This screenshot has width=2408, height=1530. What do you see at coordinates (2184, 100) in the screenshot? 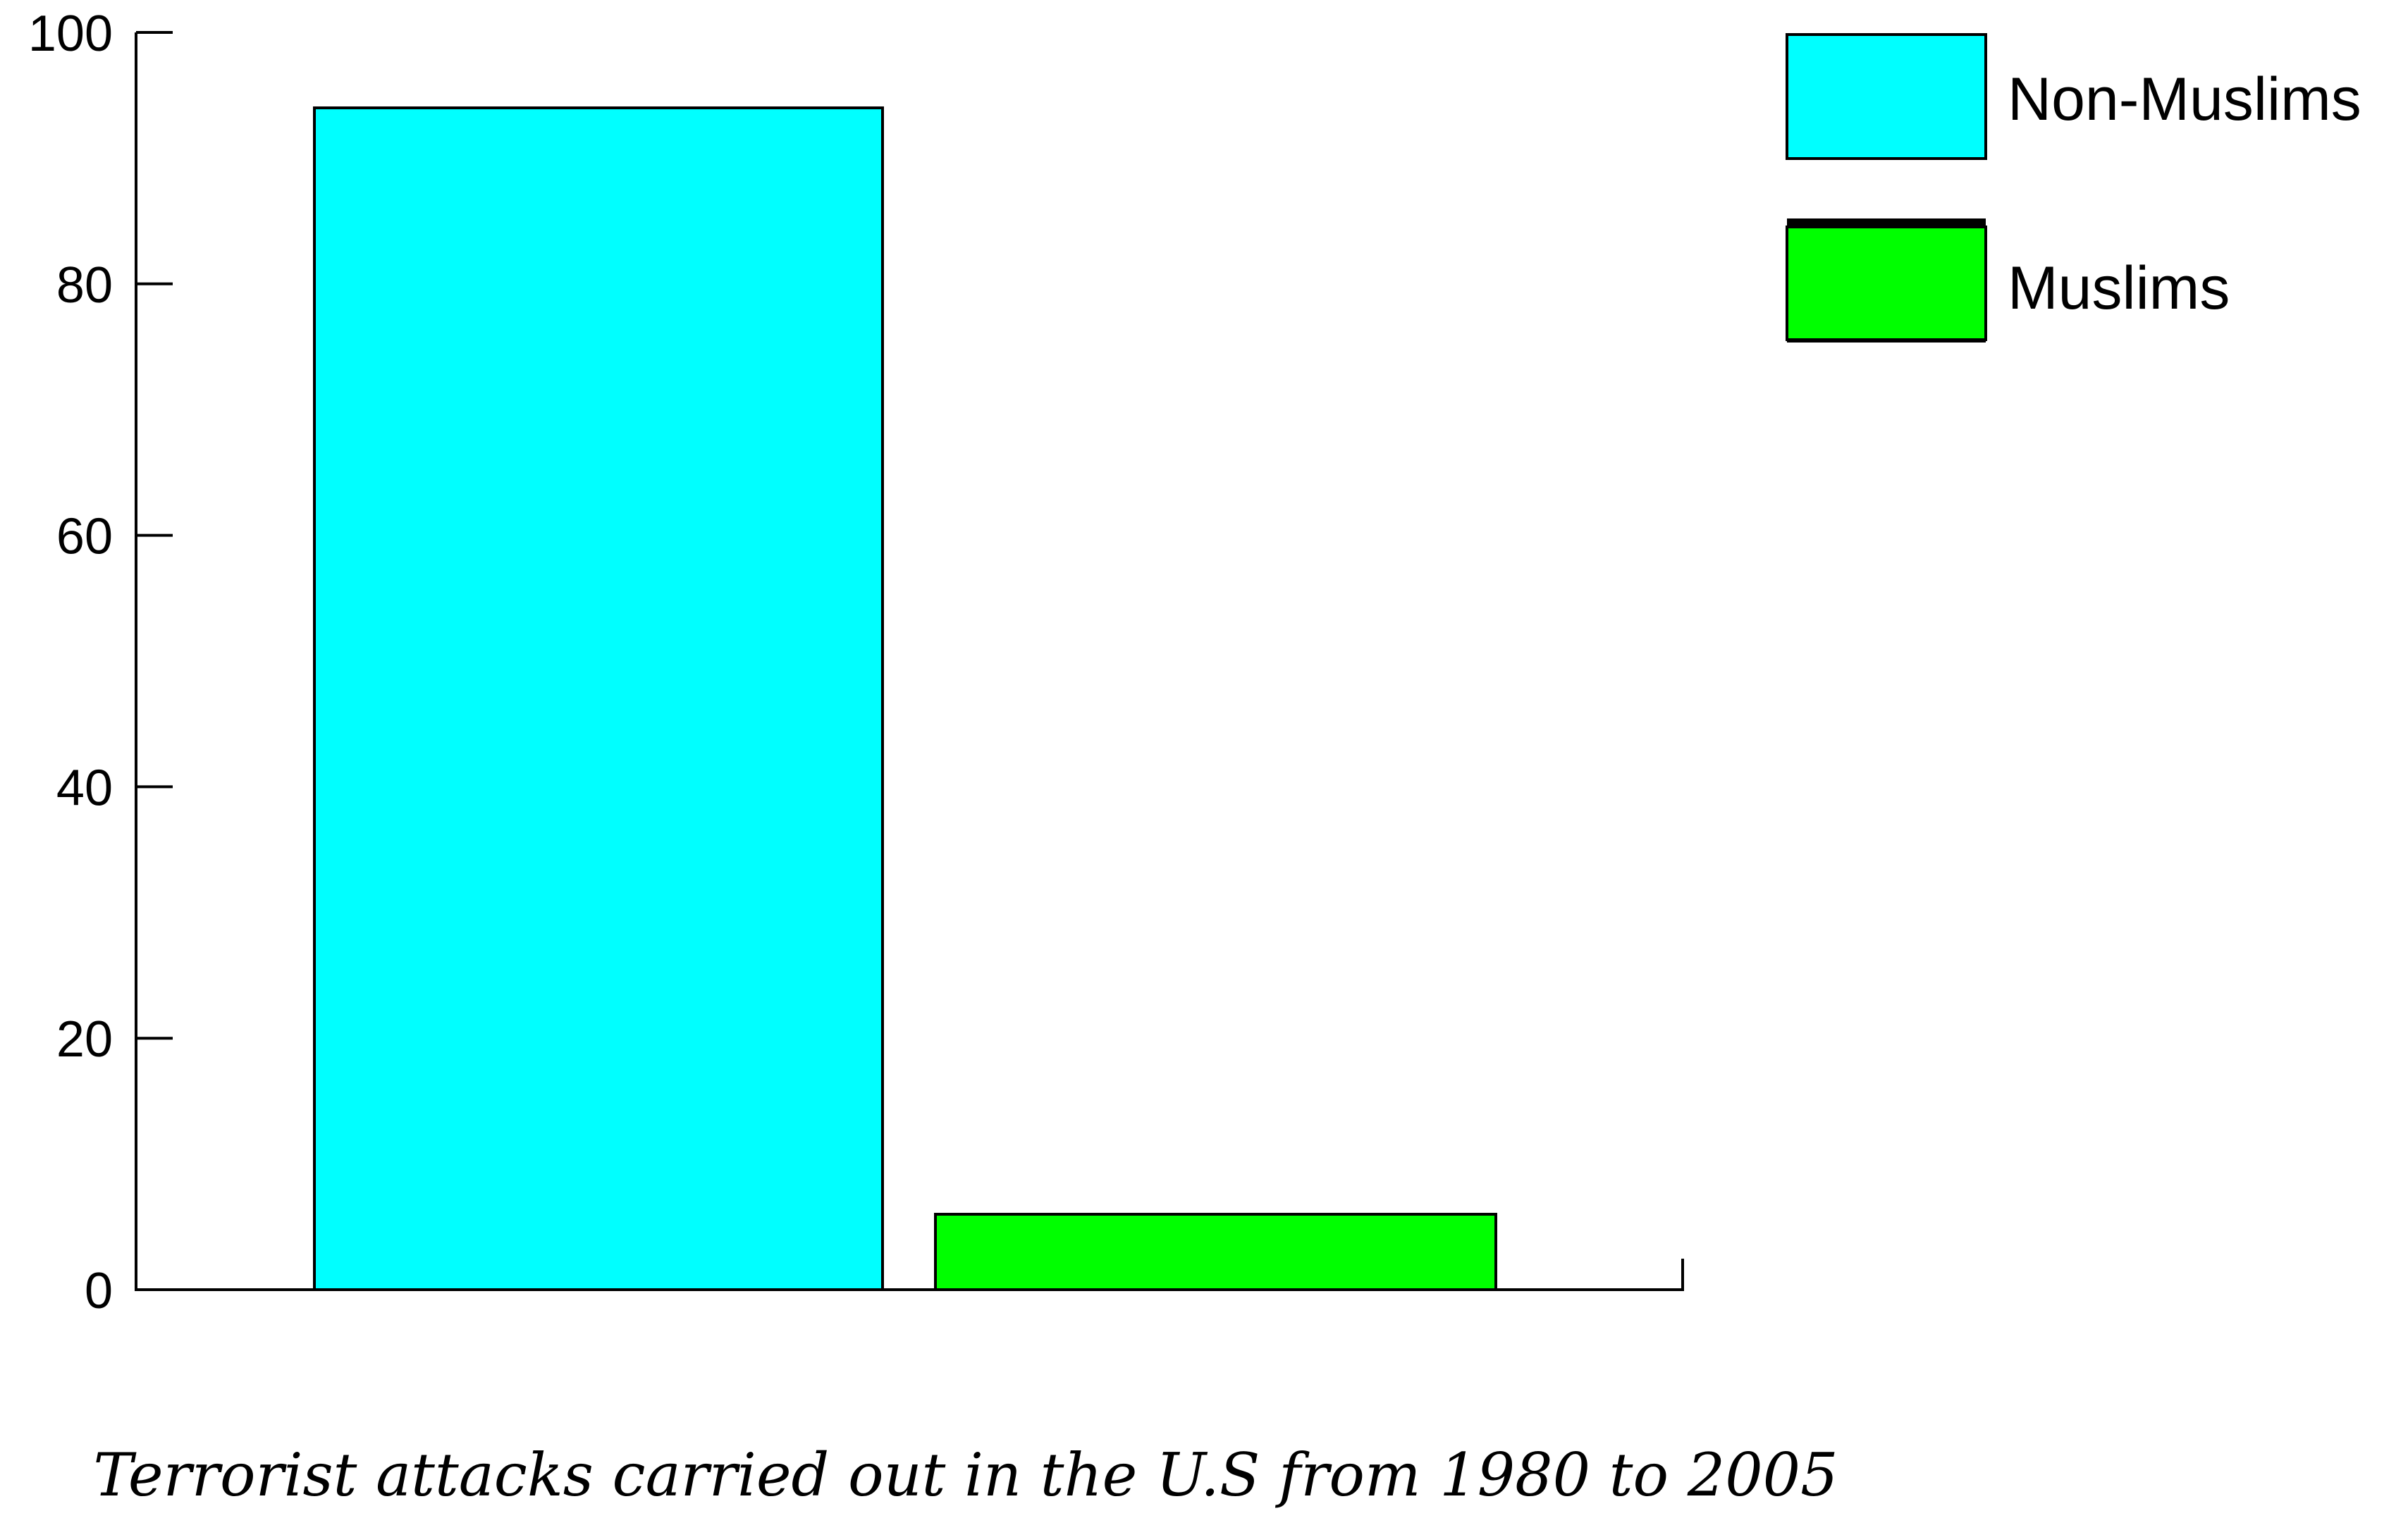
I see `legend-label-non-muslims: Non-Muslims` at bounding box center [2184, 100].